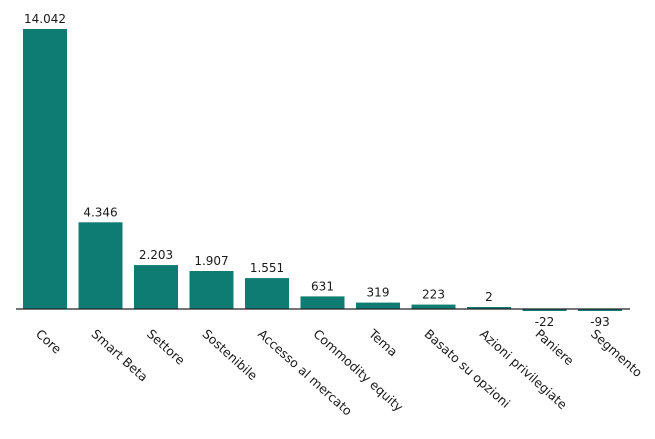  Describe the element at coordinates (600, 310) in the screenshot. I see `bar-segmento` at that location.